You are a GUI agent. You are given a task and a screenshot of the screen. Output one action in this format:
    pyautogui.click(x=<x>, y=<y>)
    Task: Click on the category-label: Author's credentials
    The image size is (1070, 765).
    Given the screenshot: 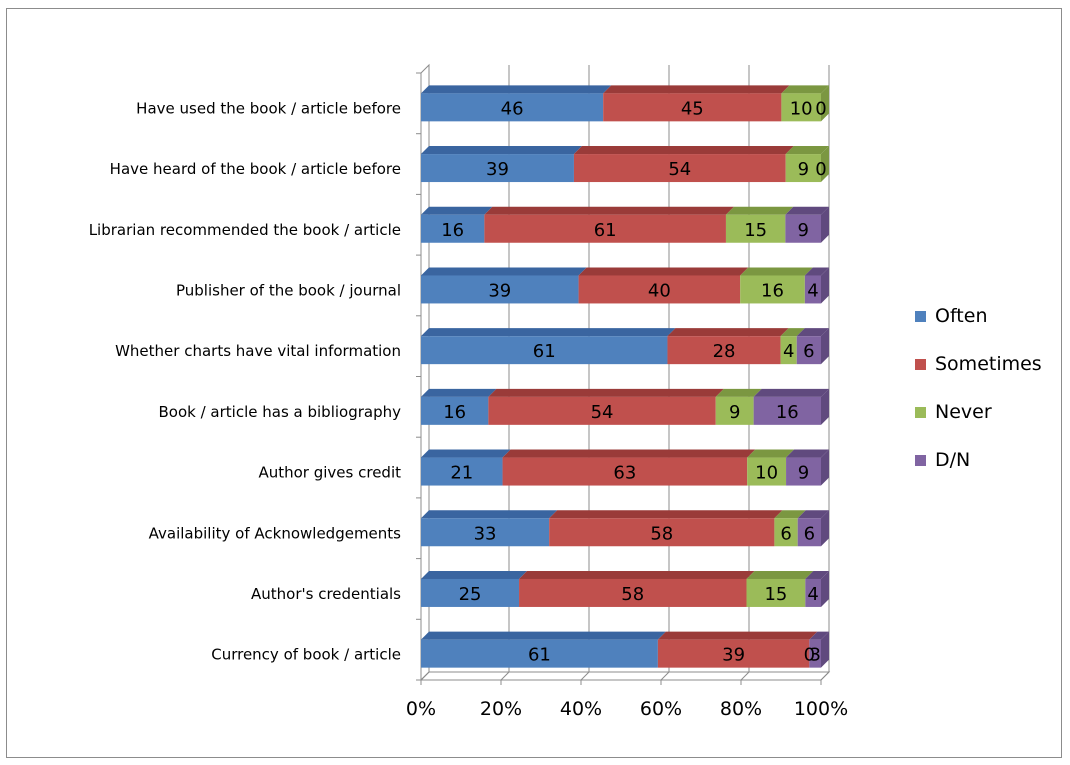 What is the action you would take?
    pyautogui.click(x=326, y=594)
    